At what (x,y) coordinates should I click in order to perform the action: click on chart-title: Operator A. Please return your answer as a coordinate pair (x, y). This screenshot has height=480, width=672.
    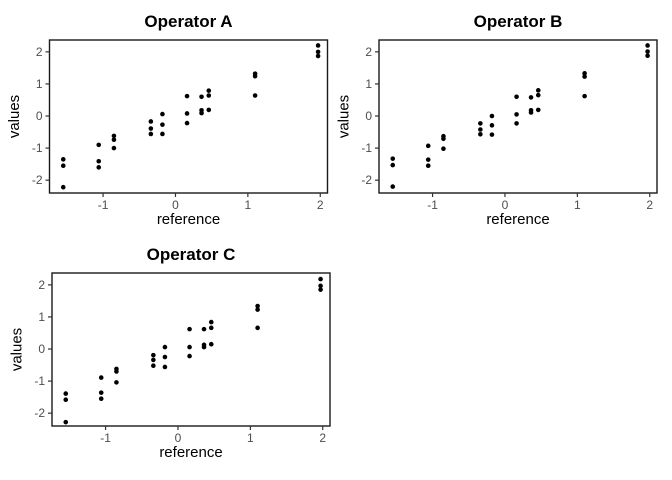
    Looking at the image, I should click on (188, 21).